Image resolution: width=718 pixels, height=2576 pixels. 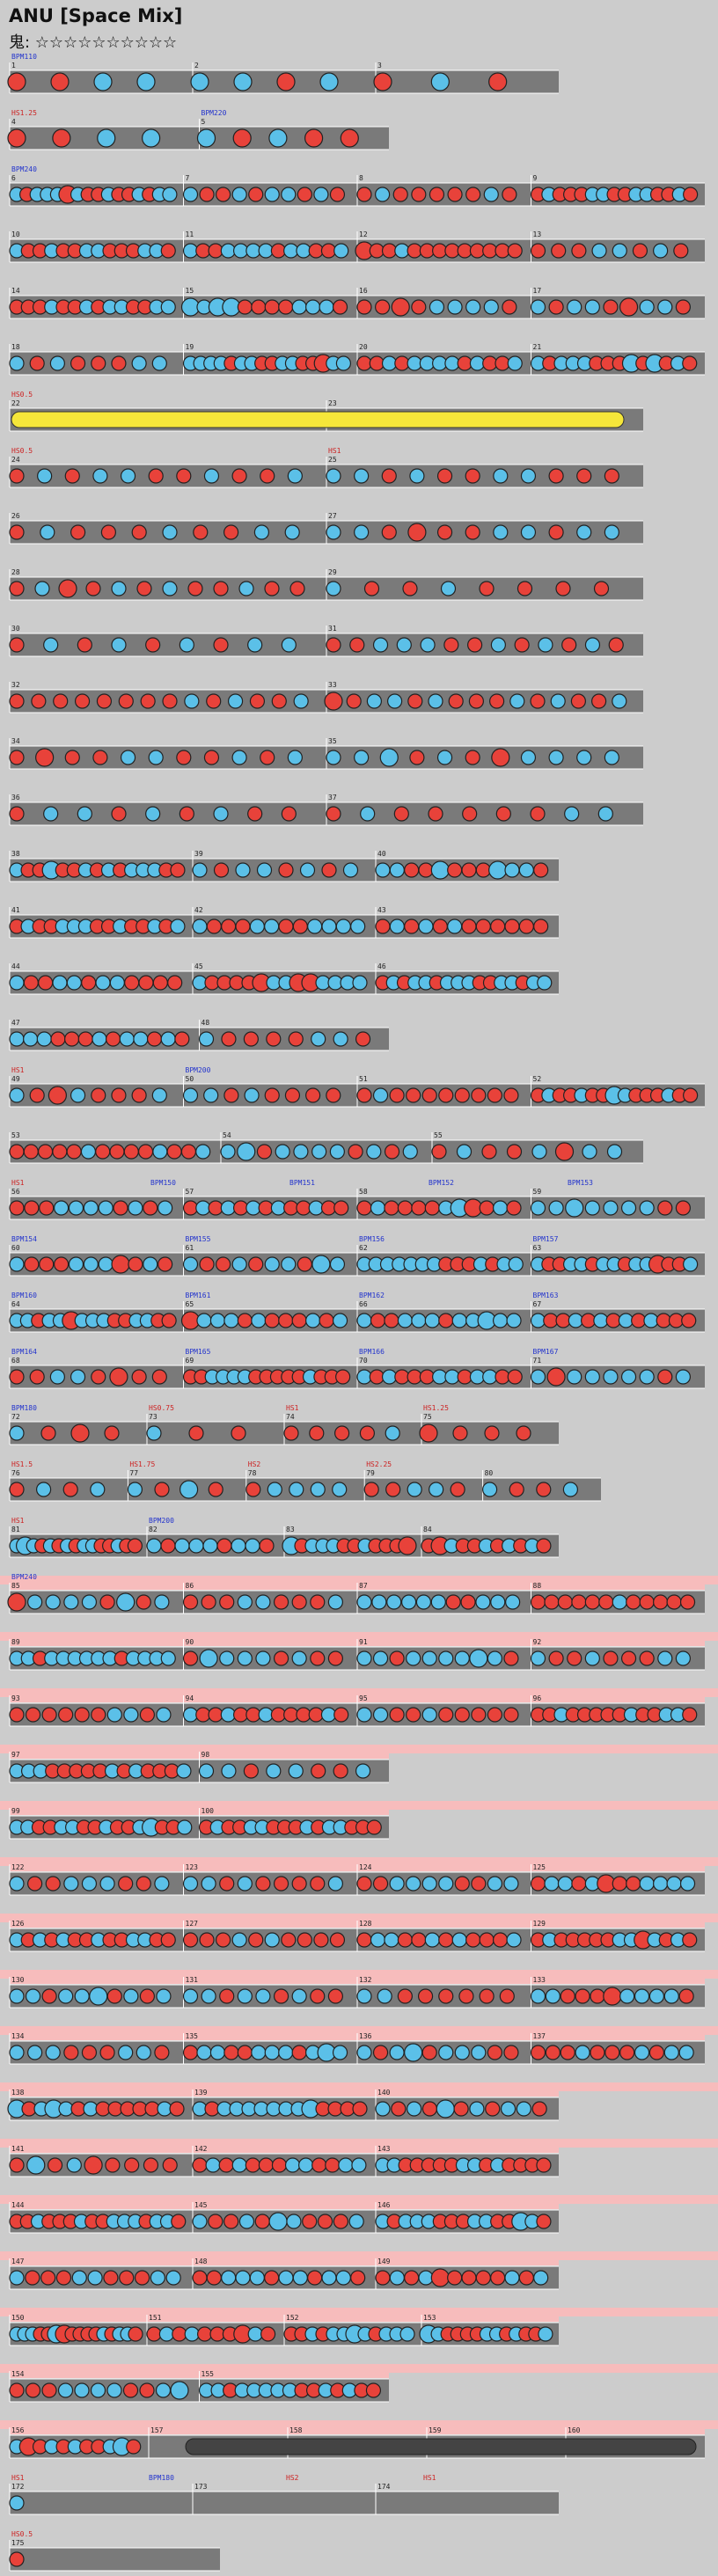 What do you see at coordinates (365, 1867) in the screenshot?
I see `measure-number: 124` at bounding box center [365, 1867].